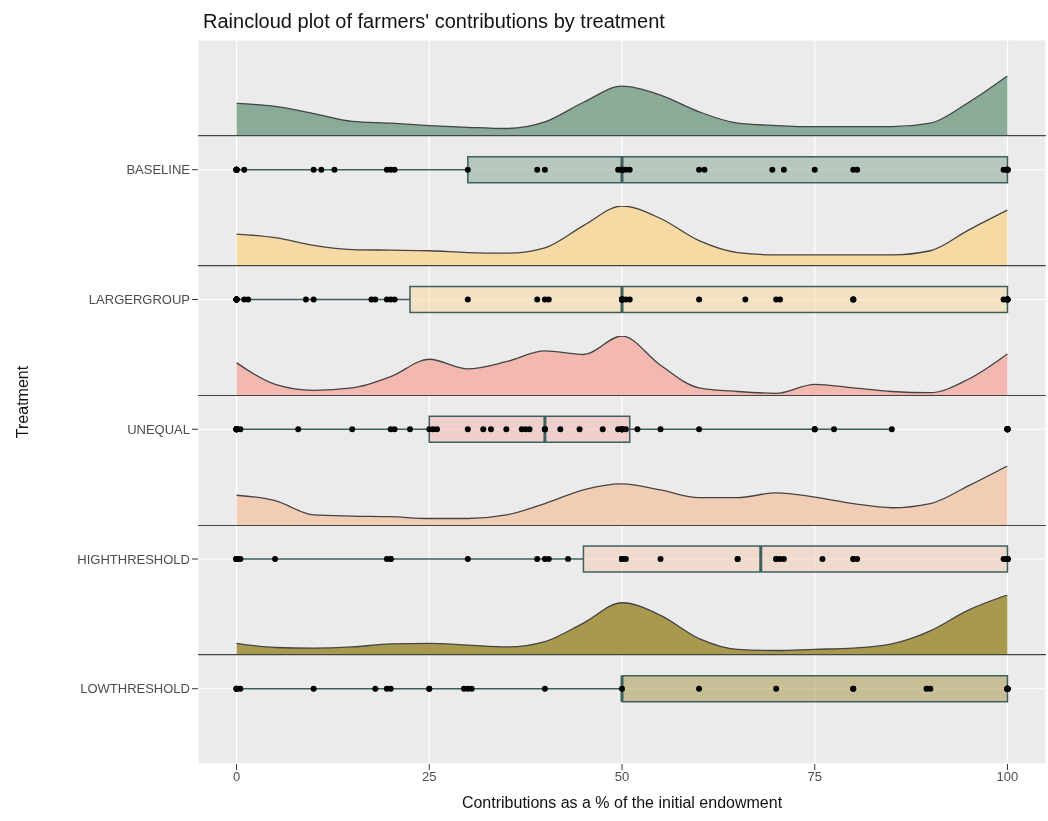 This screenshot has height=821, width=1048. Describe the element at coordinates (133, 559) in the screenshot. I see `y-tick-label: HIGHTHRESHOLD` at that location.